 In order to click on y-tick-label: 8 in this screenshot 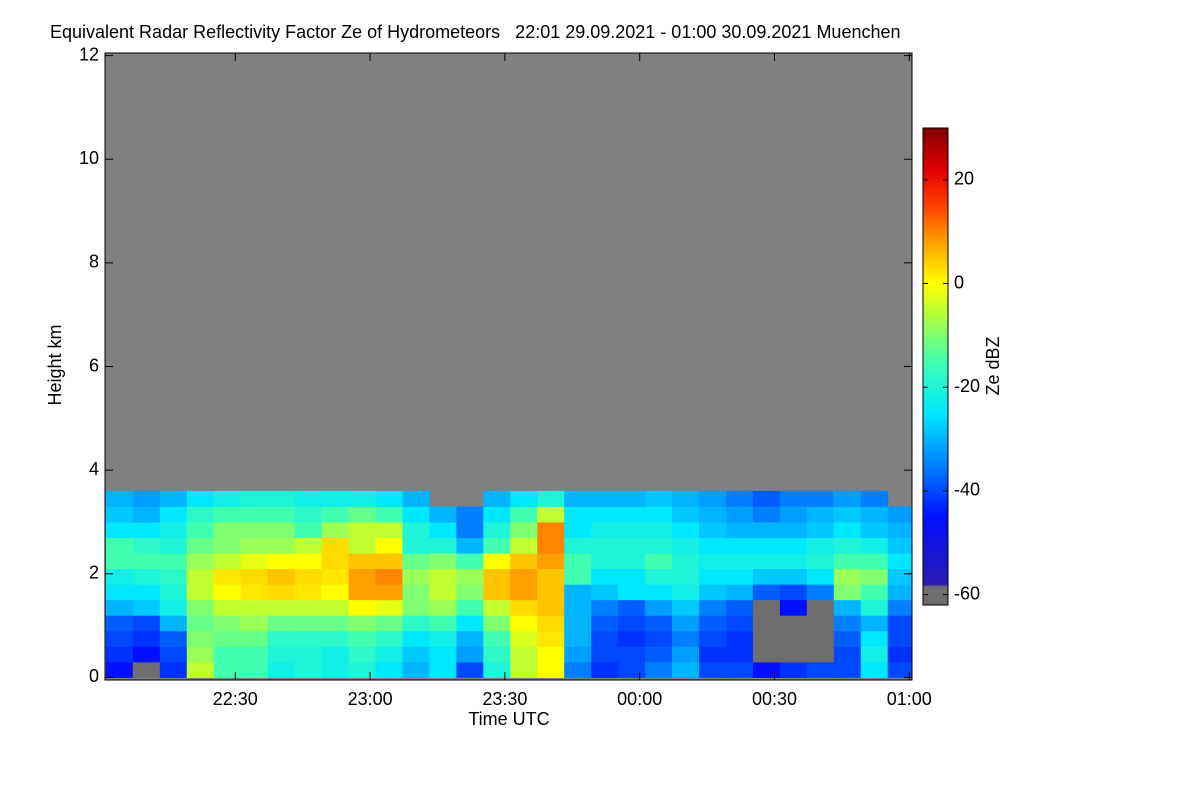, I will do `click(94, 262)`.